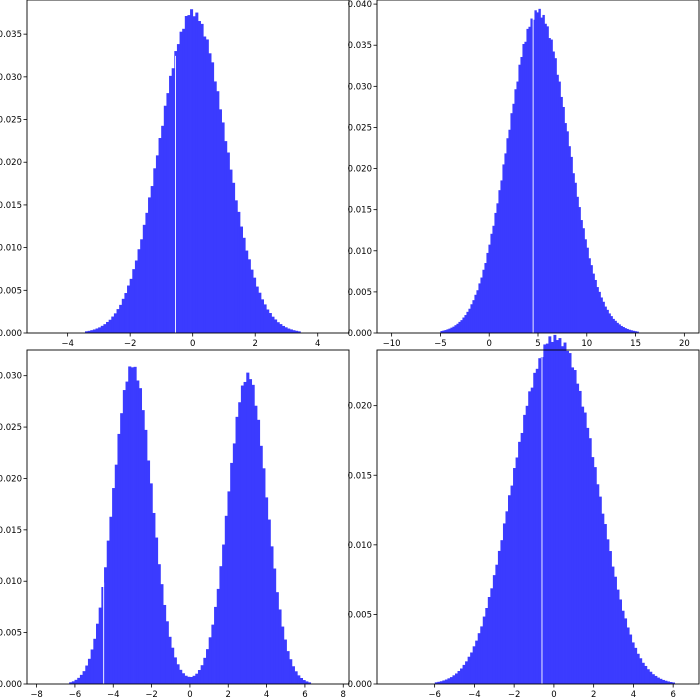  Describe the element at coordinates (75, 695) in the screenshot. I see `x-tick-label: −6` at that location.